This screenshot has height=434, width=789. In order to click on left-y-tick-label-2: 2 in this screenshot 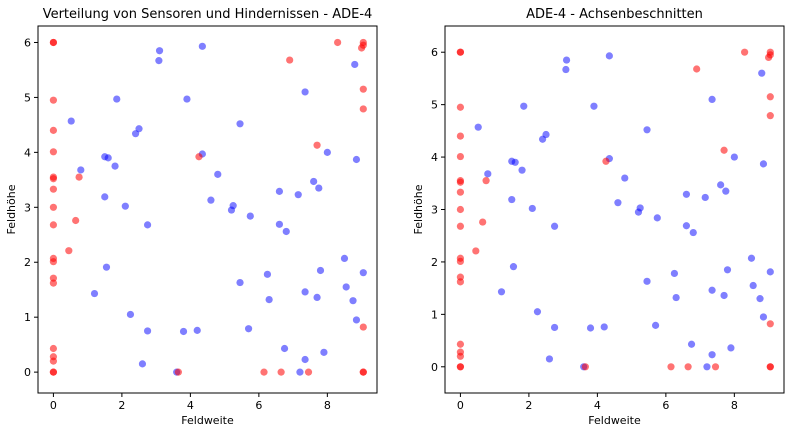, I will do `click(27, 262)`.